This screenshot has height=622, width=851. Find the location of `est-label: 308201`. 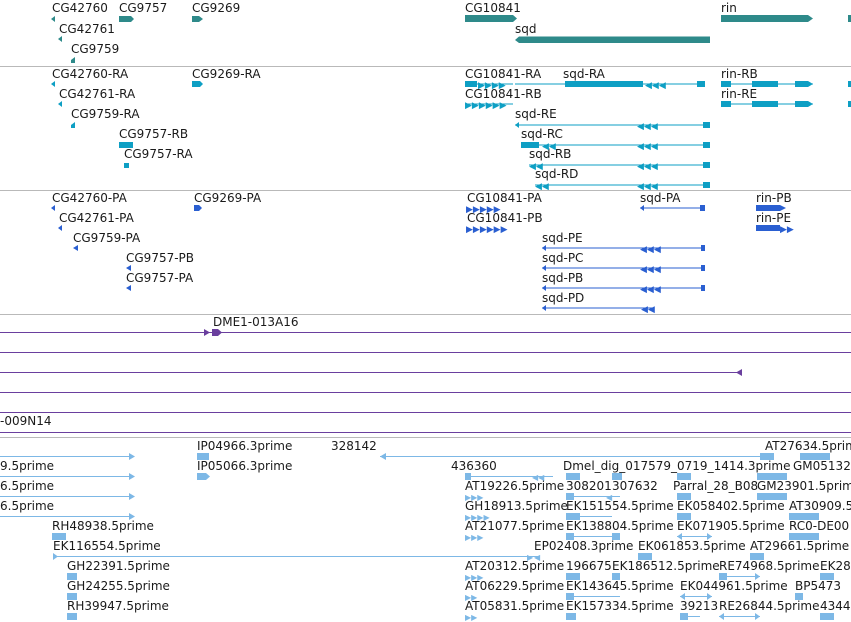

est-label: 308201 is located at coordinates (589, 486).